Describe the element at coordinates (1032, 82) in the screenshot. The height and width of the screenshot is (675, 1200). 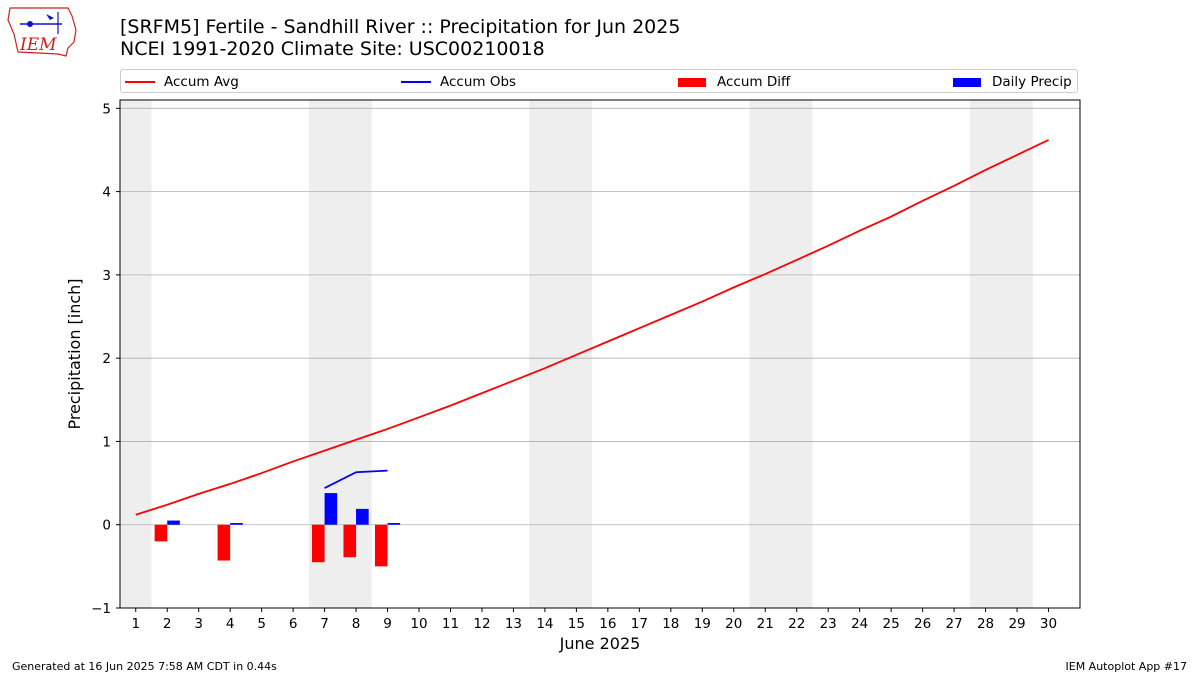
I see `legend-label: Daily Precip` at that location.